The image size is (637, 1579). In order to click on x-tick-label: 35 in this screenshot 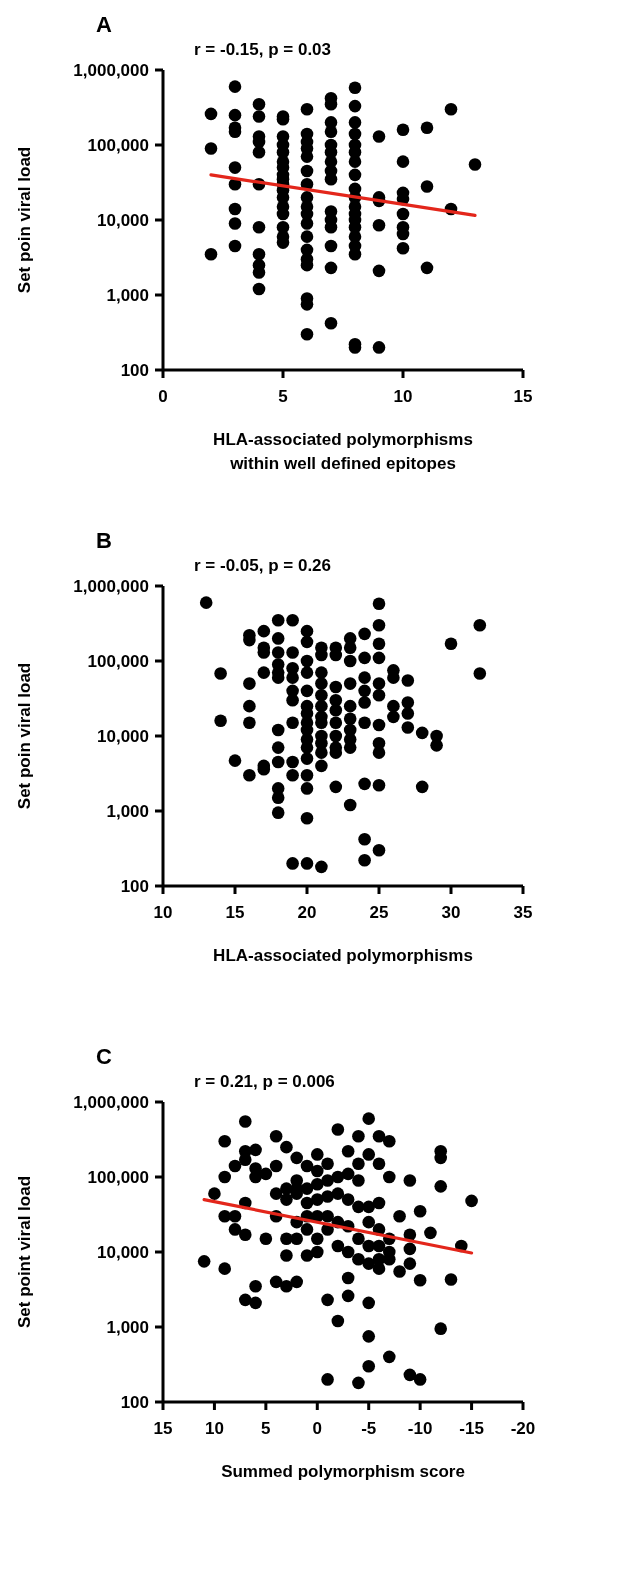, I will do `click(523, 912)`.